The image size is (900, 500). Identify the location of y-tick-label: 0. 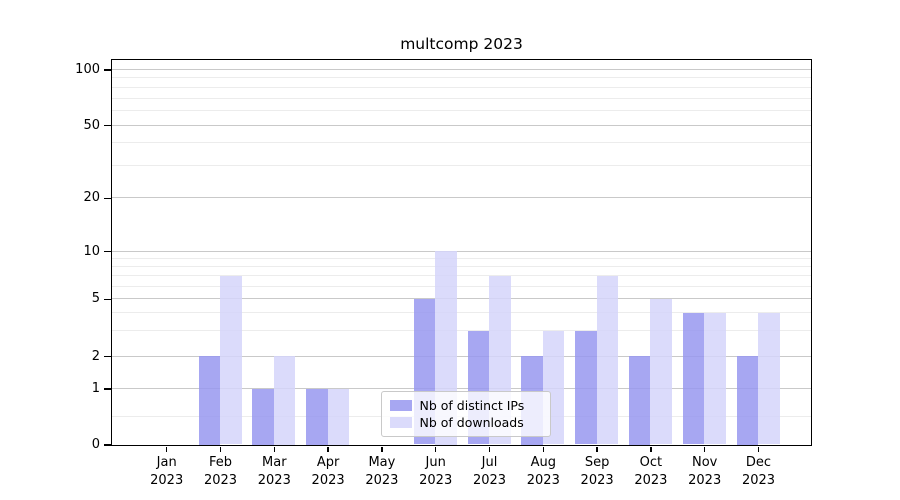
(95, 444).